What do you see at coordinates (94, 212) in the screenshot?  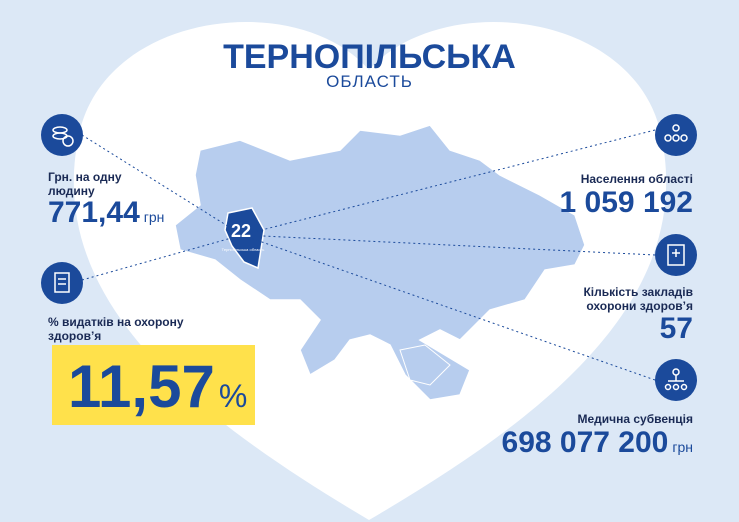 I see `value: 771,44` at bounding box center [94, 212].